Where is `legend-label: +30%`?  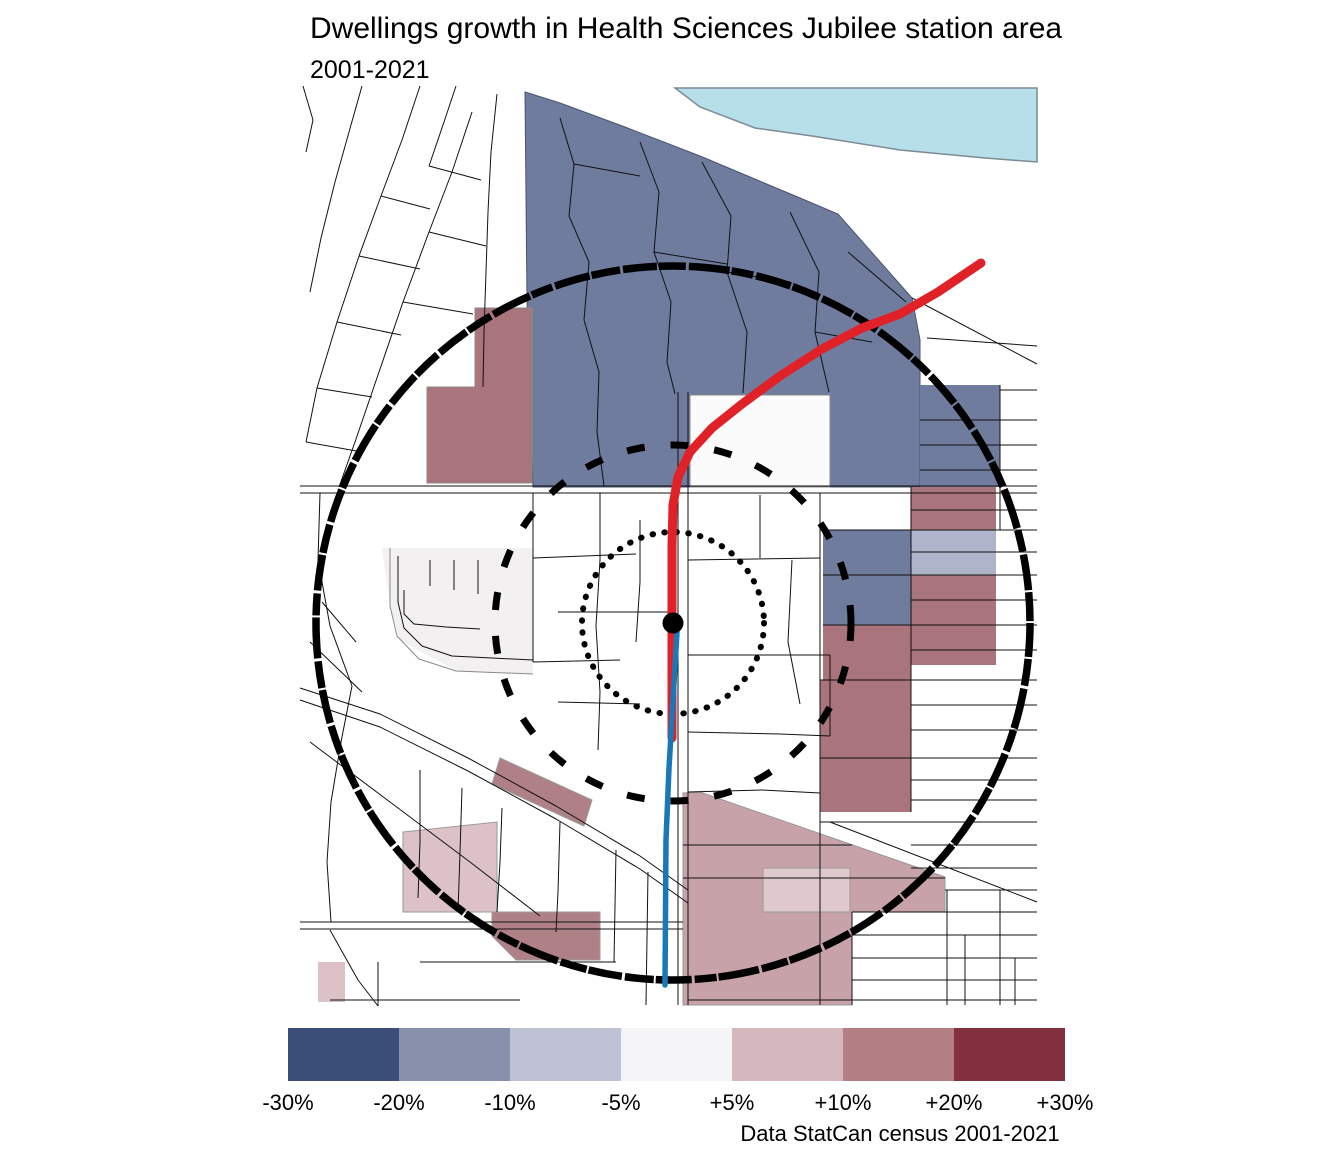 legend-label: +30% is located at coordinates (1065, 1102).